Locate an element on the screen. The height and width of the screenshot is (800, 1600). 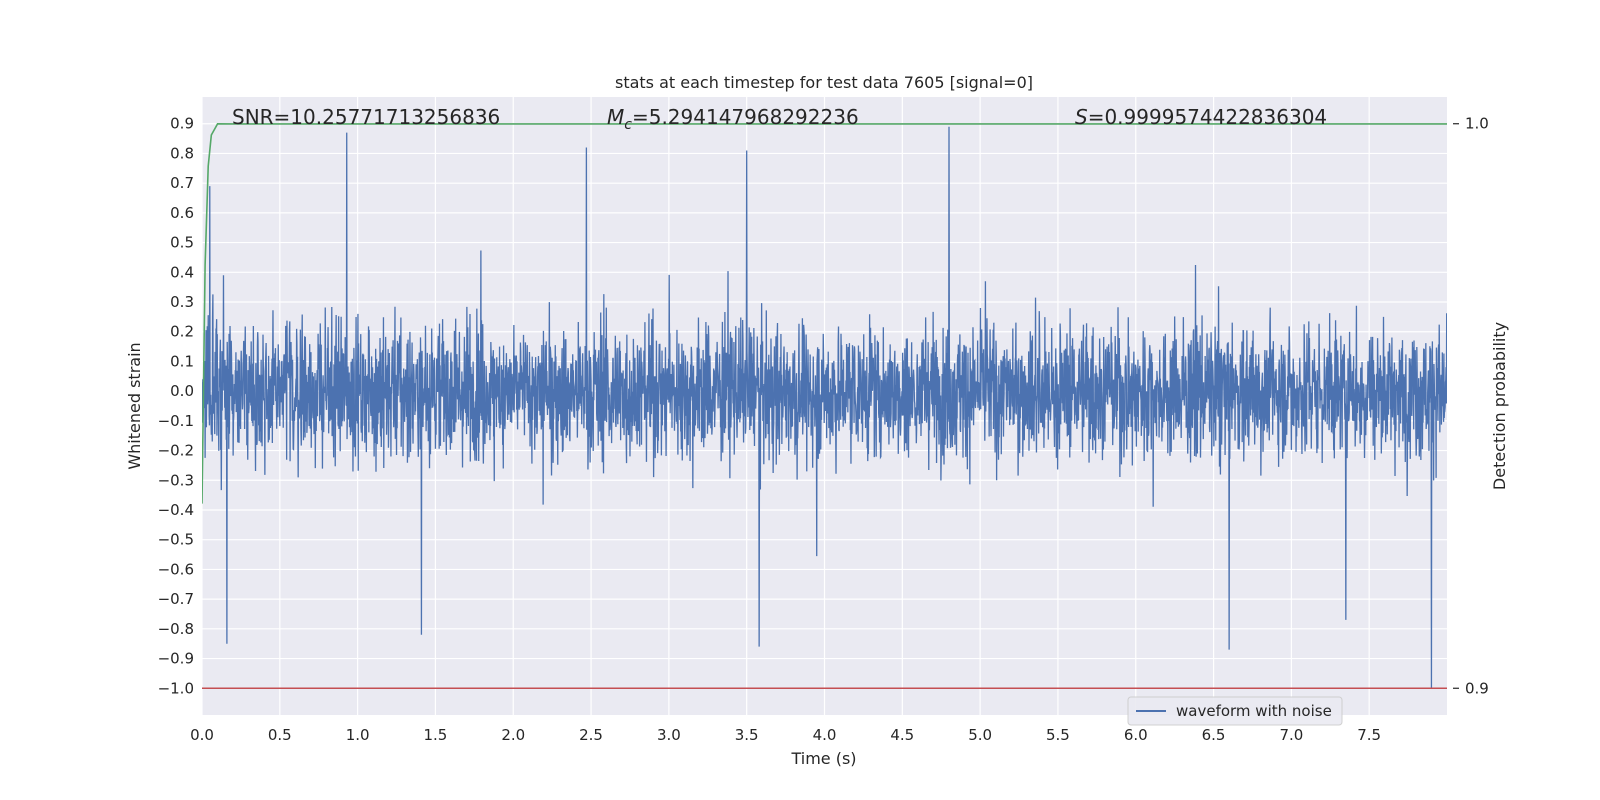
x-tick-label: 5.5 is located at coordinates (1058, 735).